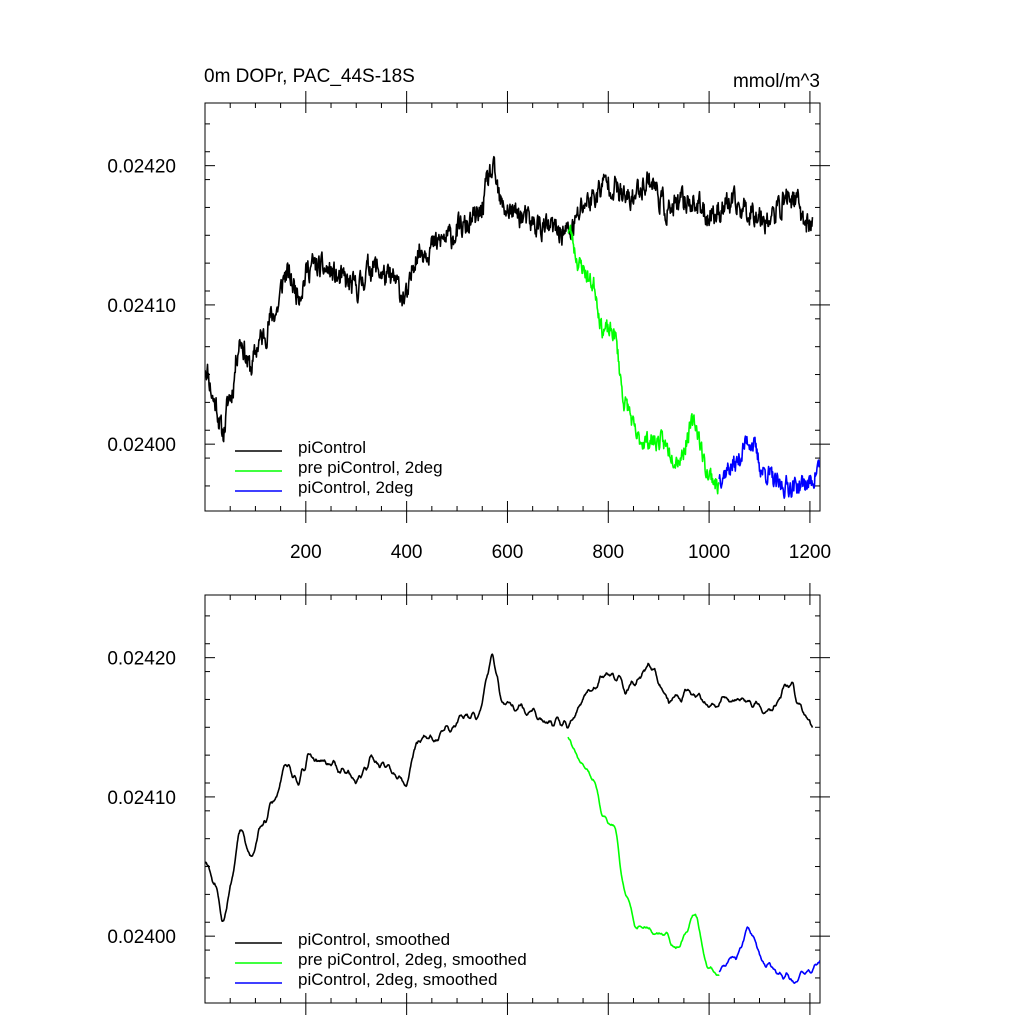  Describe the element at coordinates (355, 487) in the screenshot. I see `legend-label: piControl, 2deg` at that location.